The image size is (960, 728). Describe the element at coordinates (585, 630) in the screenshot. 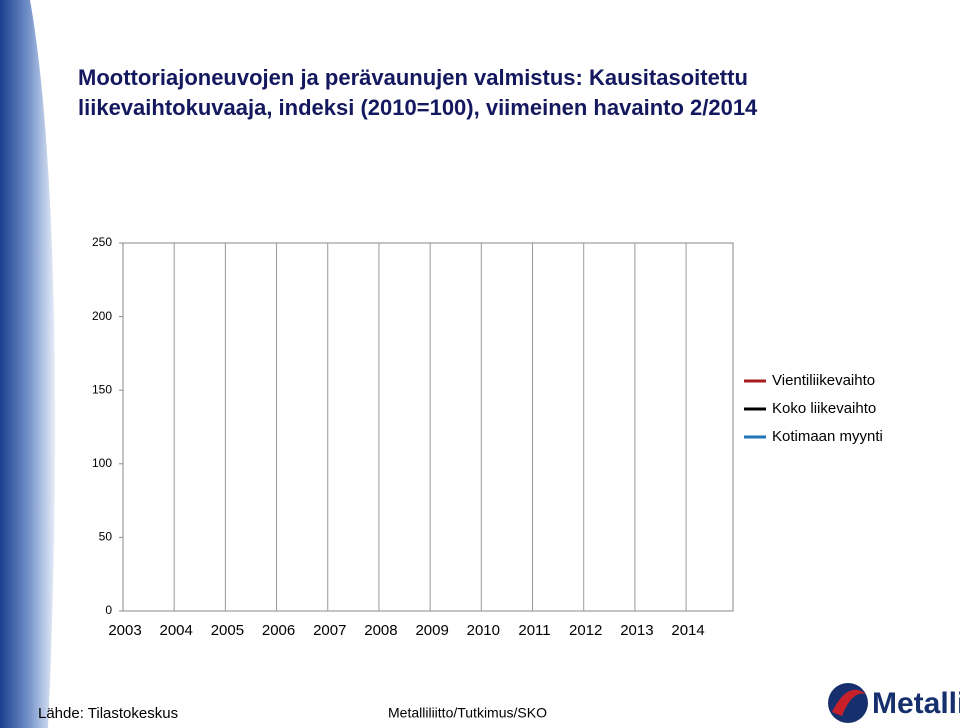

I see `x-tick-label: 2012` at that location.